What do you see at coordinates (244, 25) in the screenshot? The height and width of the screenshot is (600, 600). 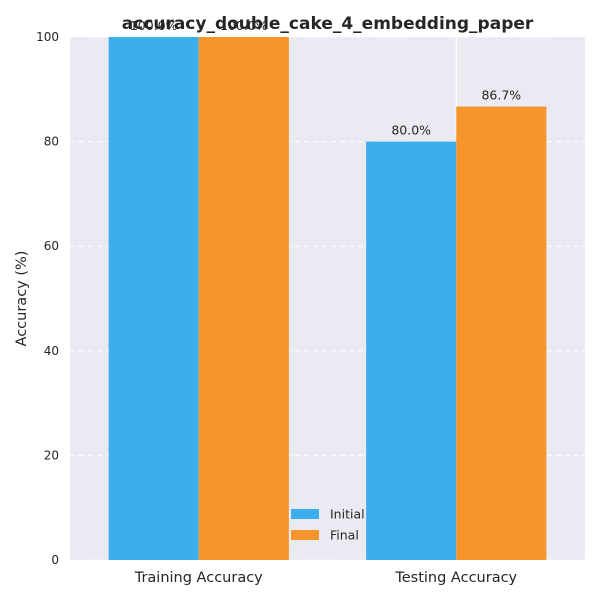 I see `data-label-final-0: 100.0%` at bounding box center [244, 25].